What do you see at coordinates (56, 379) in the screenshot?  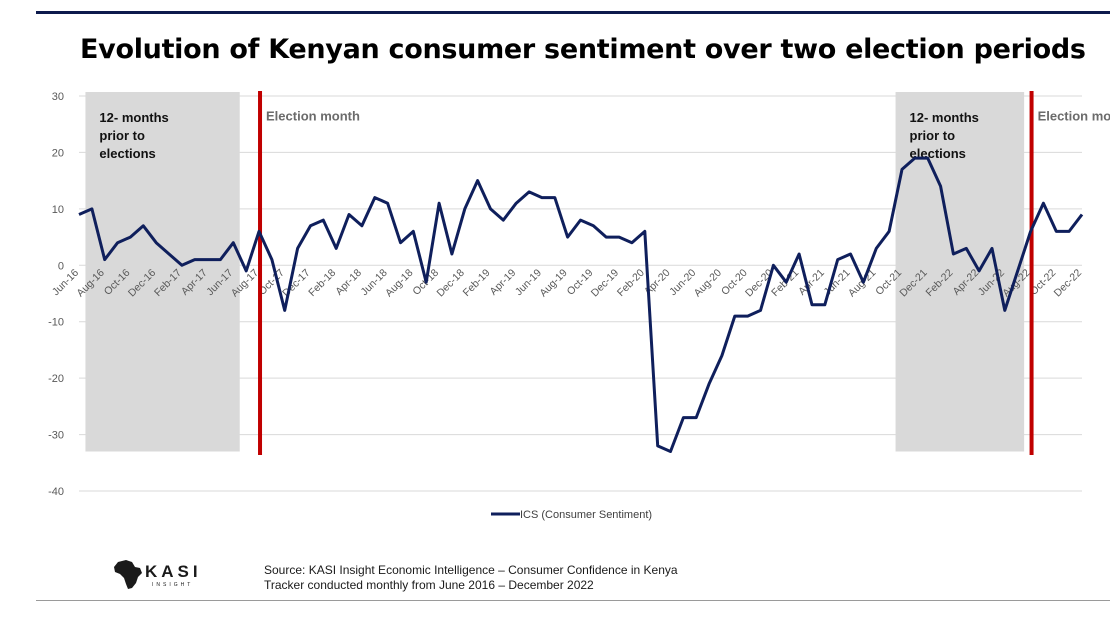 I see `y-tick-label: -20` at bounding box center [56, 379].